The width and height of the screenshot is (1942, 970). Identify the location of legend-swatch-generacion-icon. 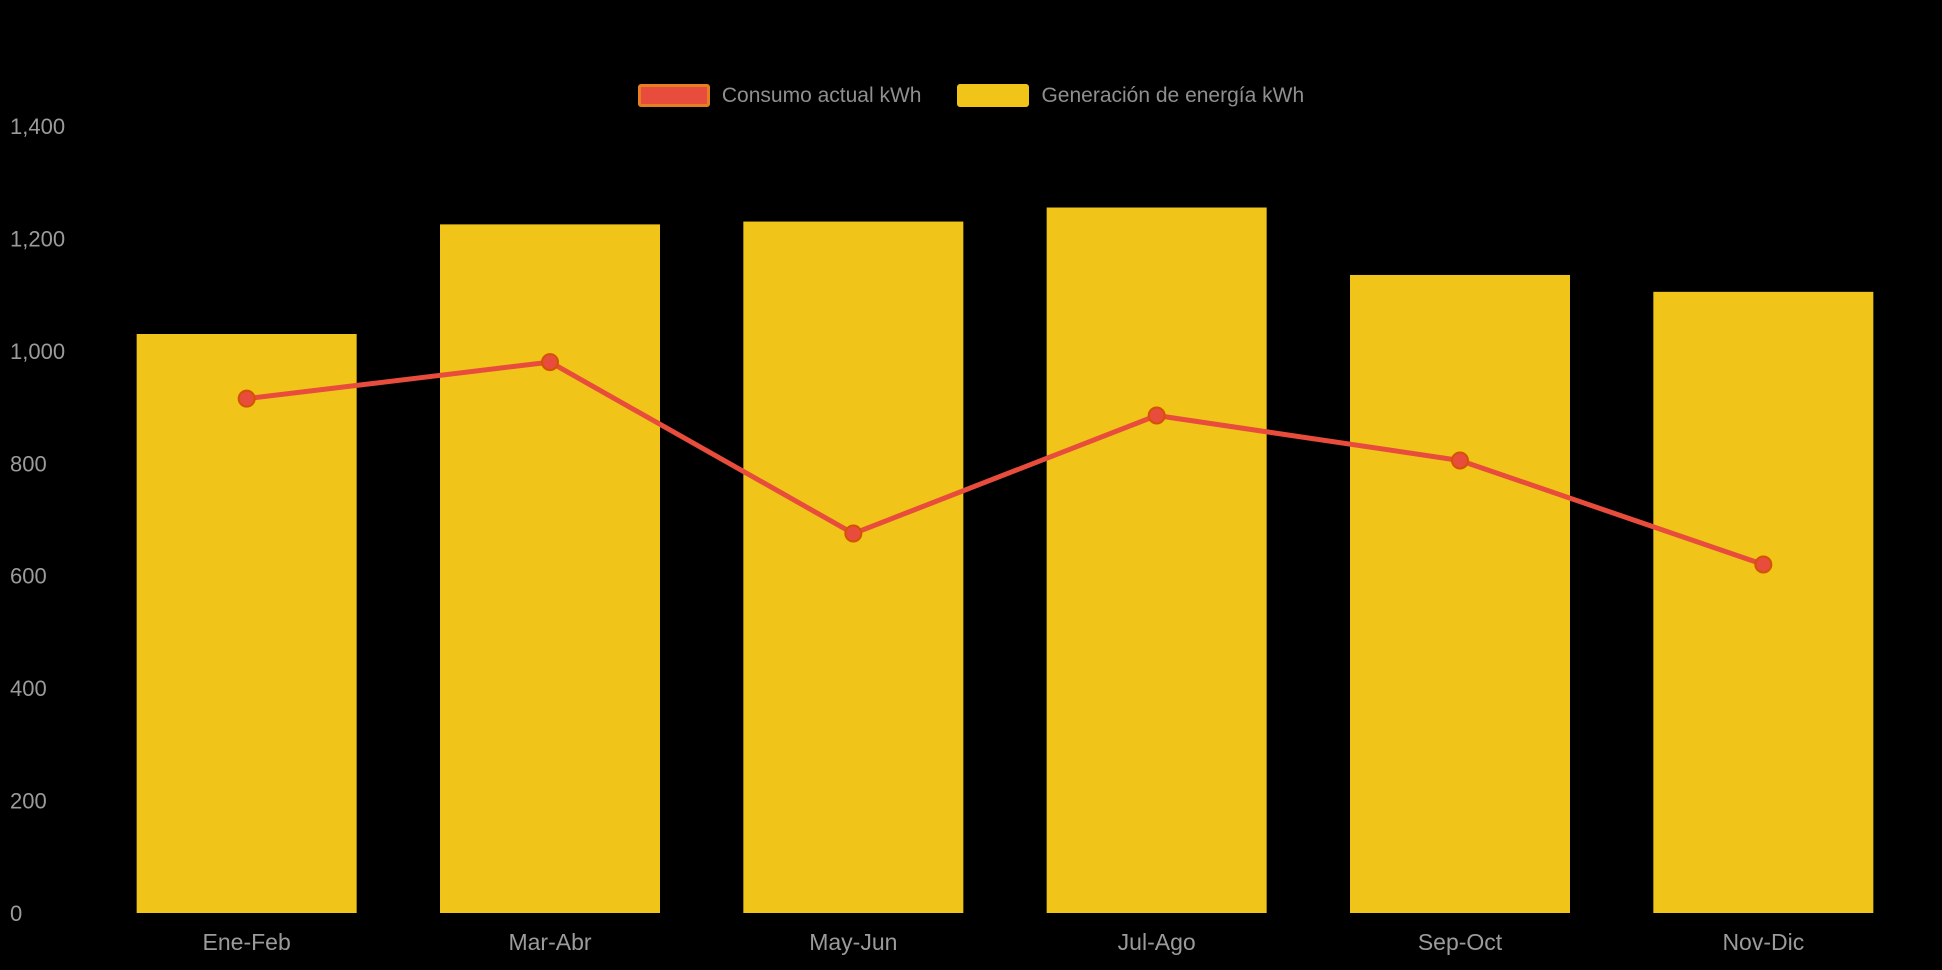
(993, 95).